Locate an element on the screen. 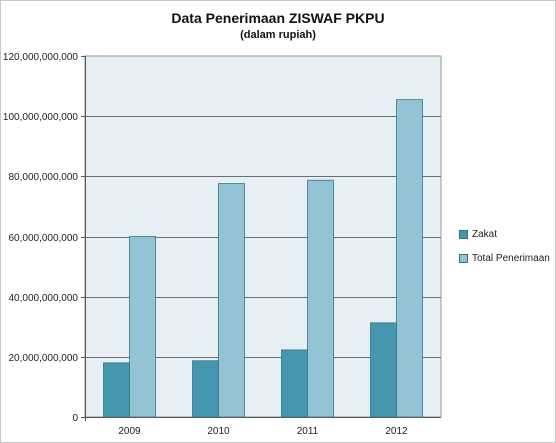 This screenshot has width=556, height=443. bar-zakat-2011 is located at coordinates (294, 383).